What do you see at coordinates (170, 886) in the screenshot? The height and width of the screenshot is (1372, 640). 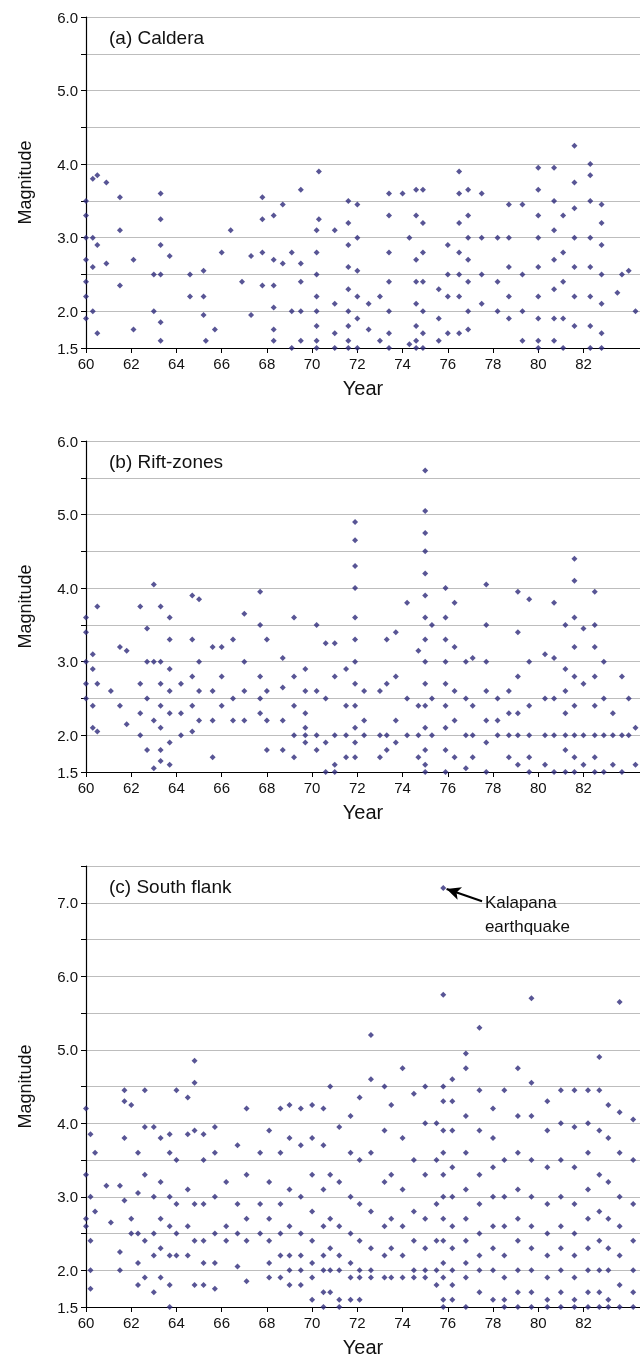 I see `text: (c) South flank` at bounding box center [170, 886].